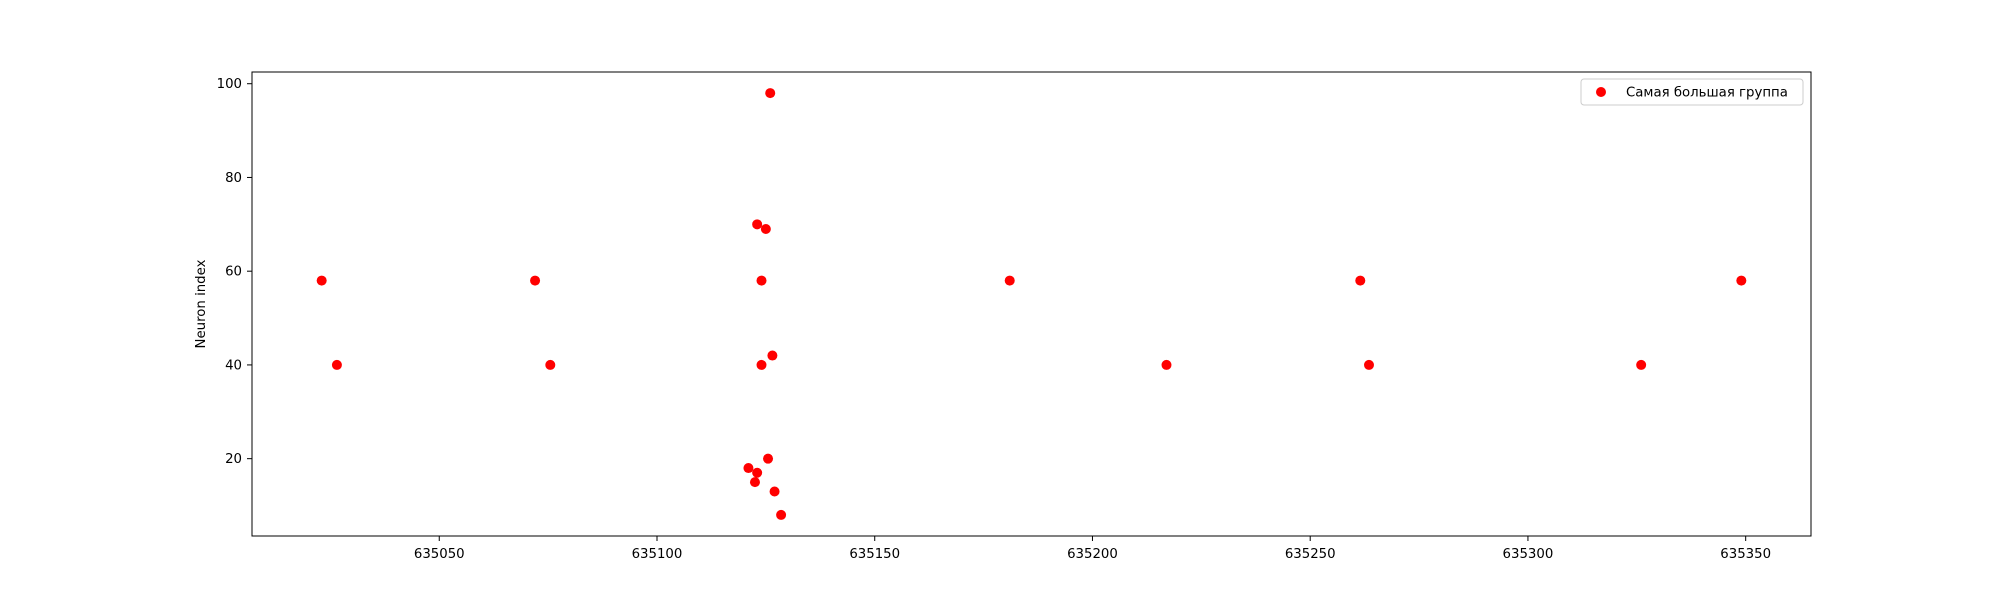 The width and height of the screenshot is (2000, 605). I want to click on x-tick-label: 635250, so click(1310, 554).